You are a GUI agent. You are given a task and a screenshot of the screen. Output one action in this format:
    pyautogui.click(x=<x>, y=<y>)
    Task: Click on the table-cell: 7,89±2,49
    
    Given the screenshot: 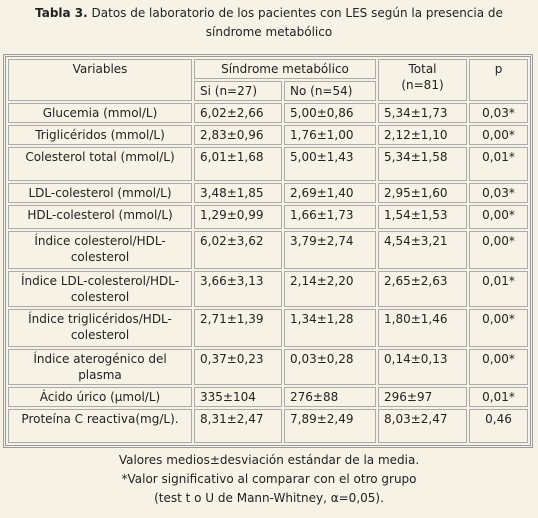 What is the action you would take?
    pyautogui.click(x=330, y=426)
    